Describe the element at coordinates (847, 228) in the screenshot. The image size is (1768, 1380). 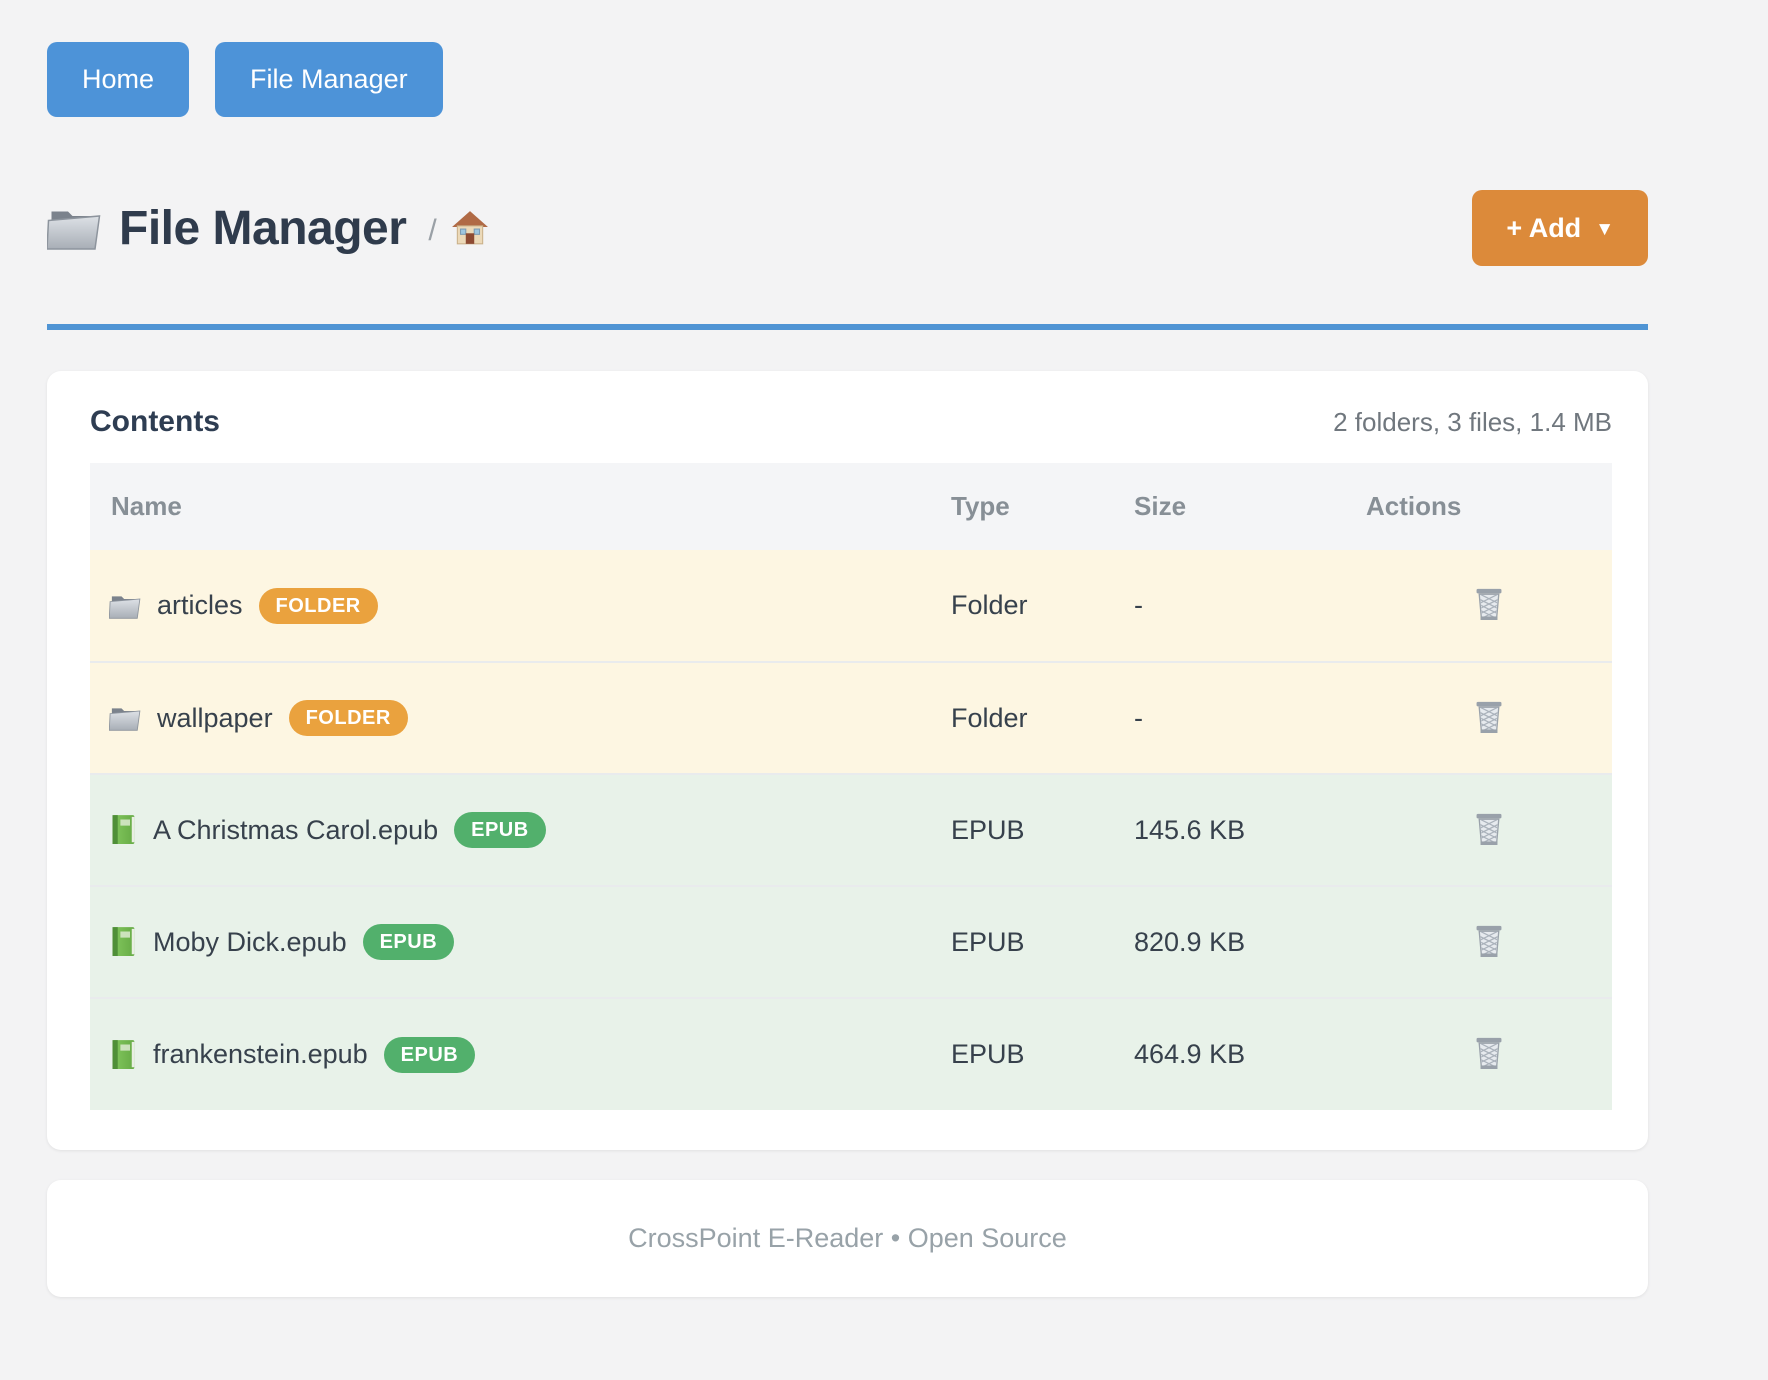
I see `page-header: File Manager / + Add ▼` at that location.